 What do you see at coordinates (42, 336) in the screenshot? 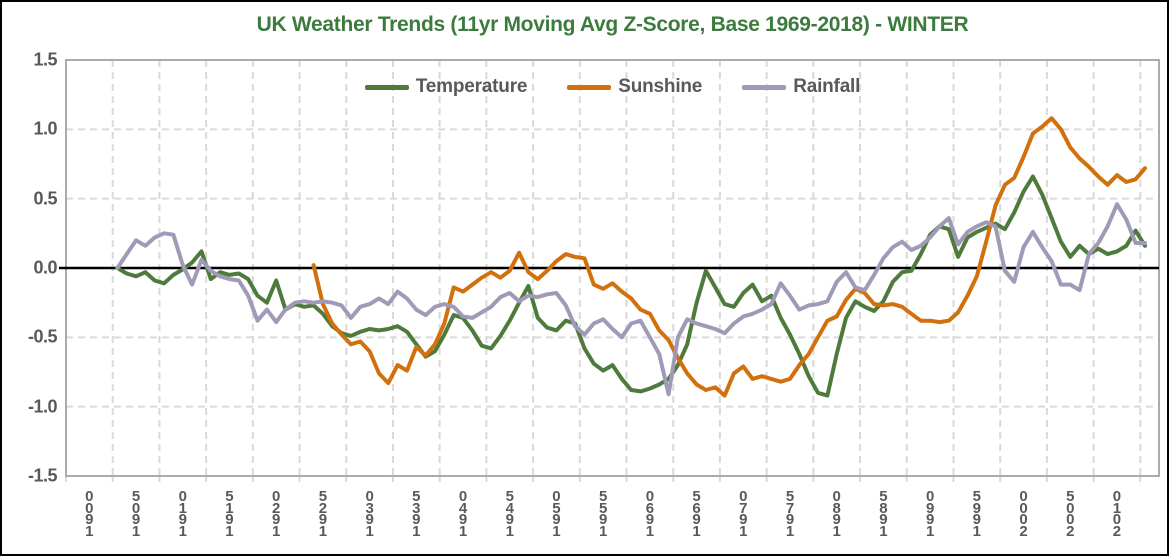
I see `y-tick-label: -0.5` at bounding box center [42, 336].